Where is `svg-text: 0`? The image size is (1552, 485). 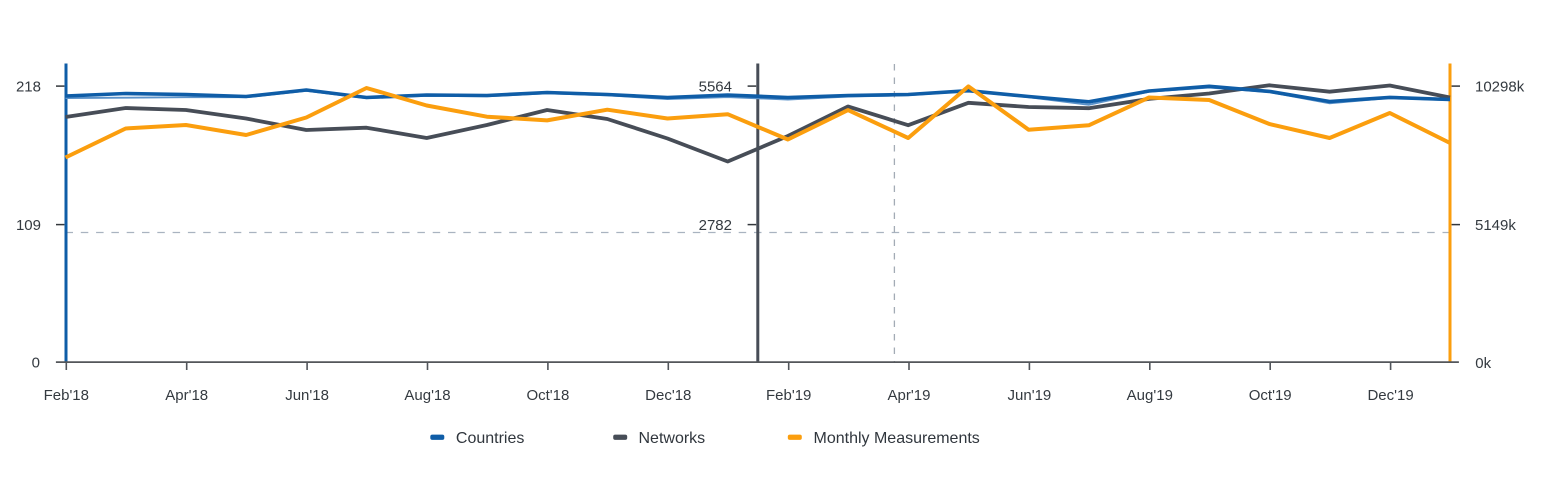 svg-text: 0 is located at coordinates (36, 363).